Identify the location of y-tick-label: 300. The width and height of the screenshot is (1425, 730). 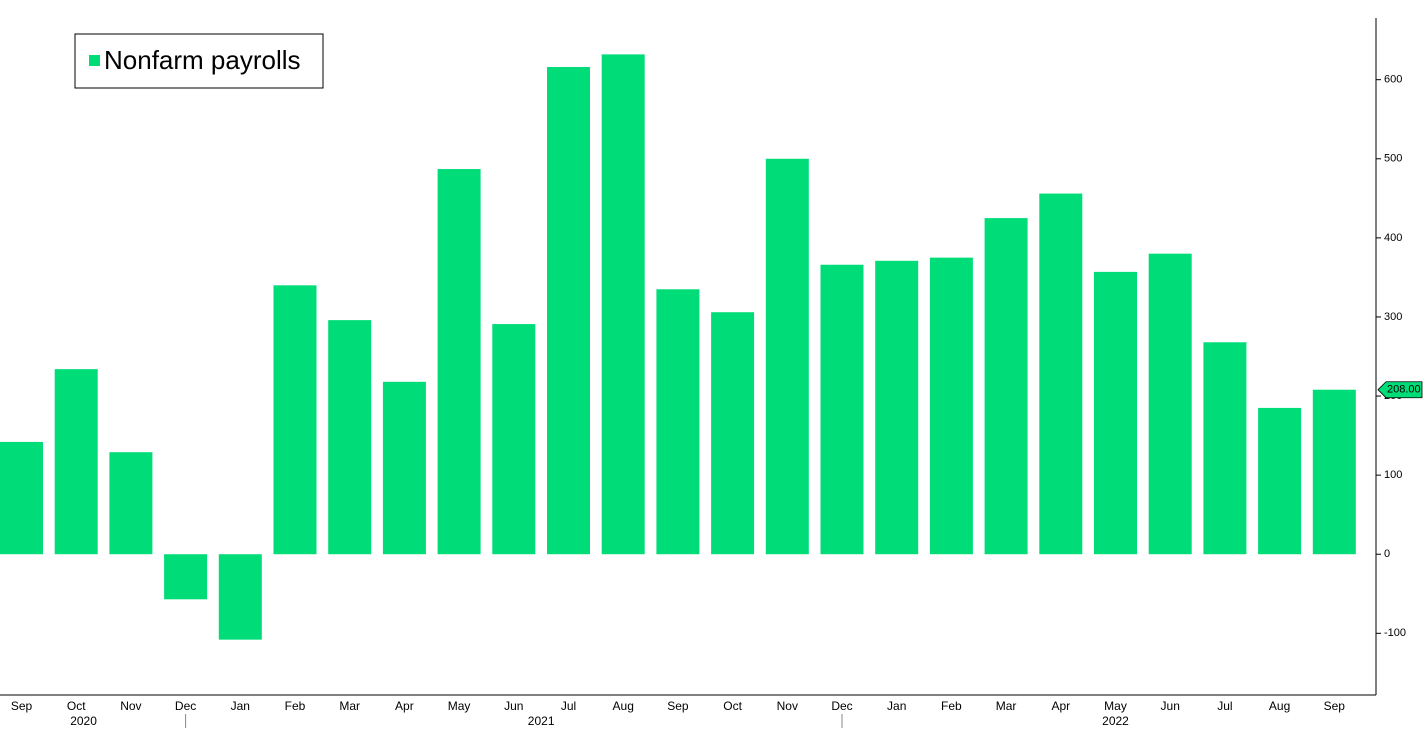
(1393, 317).